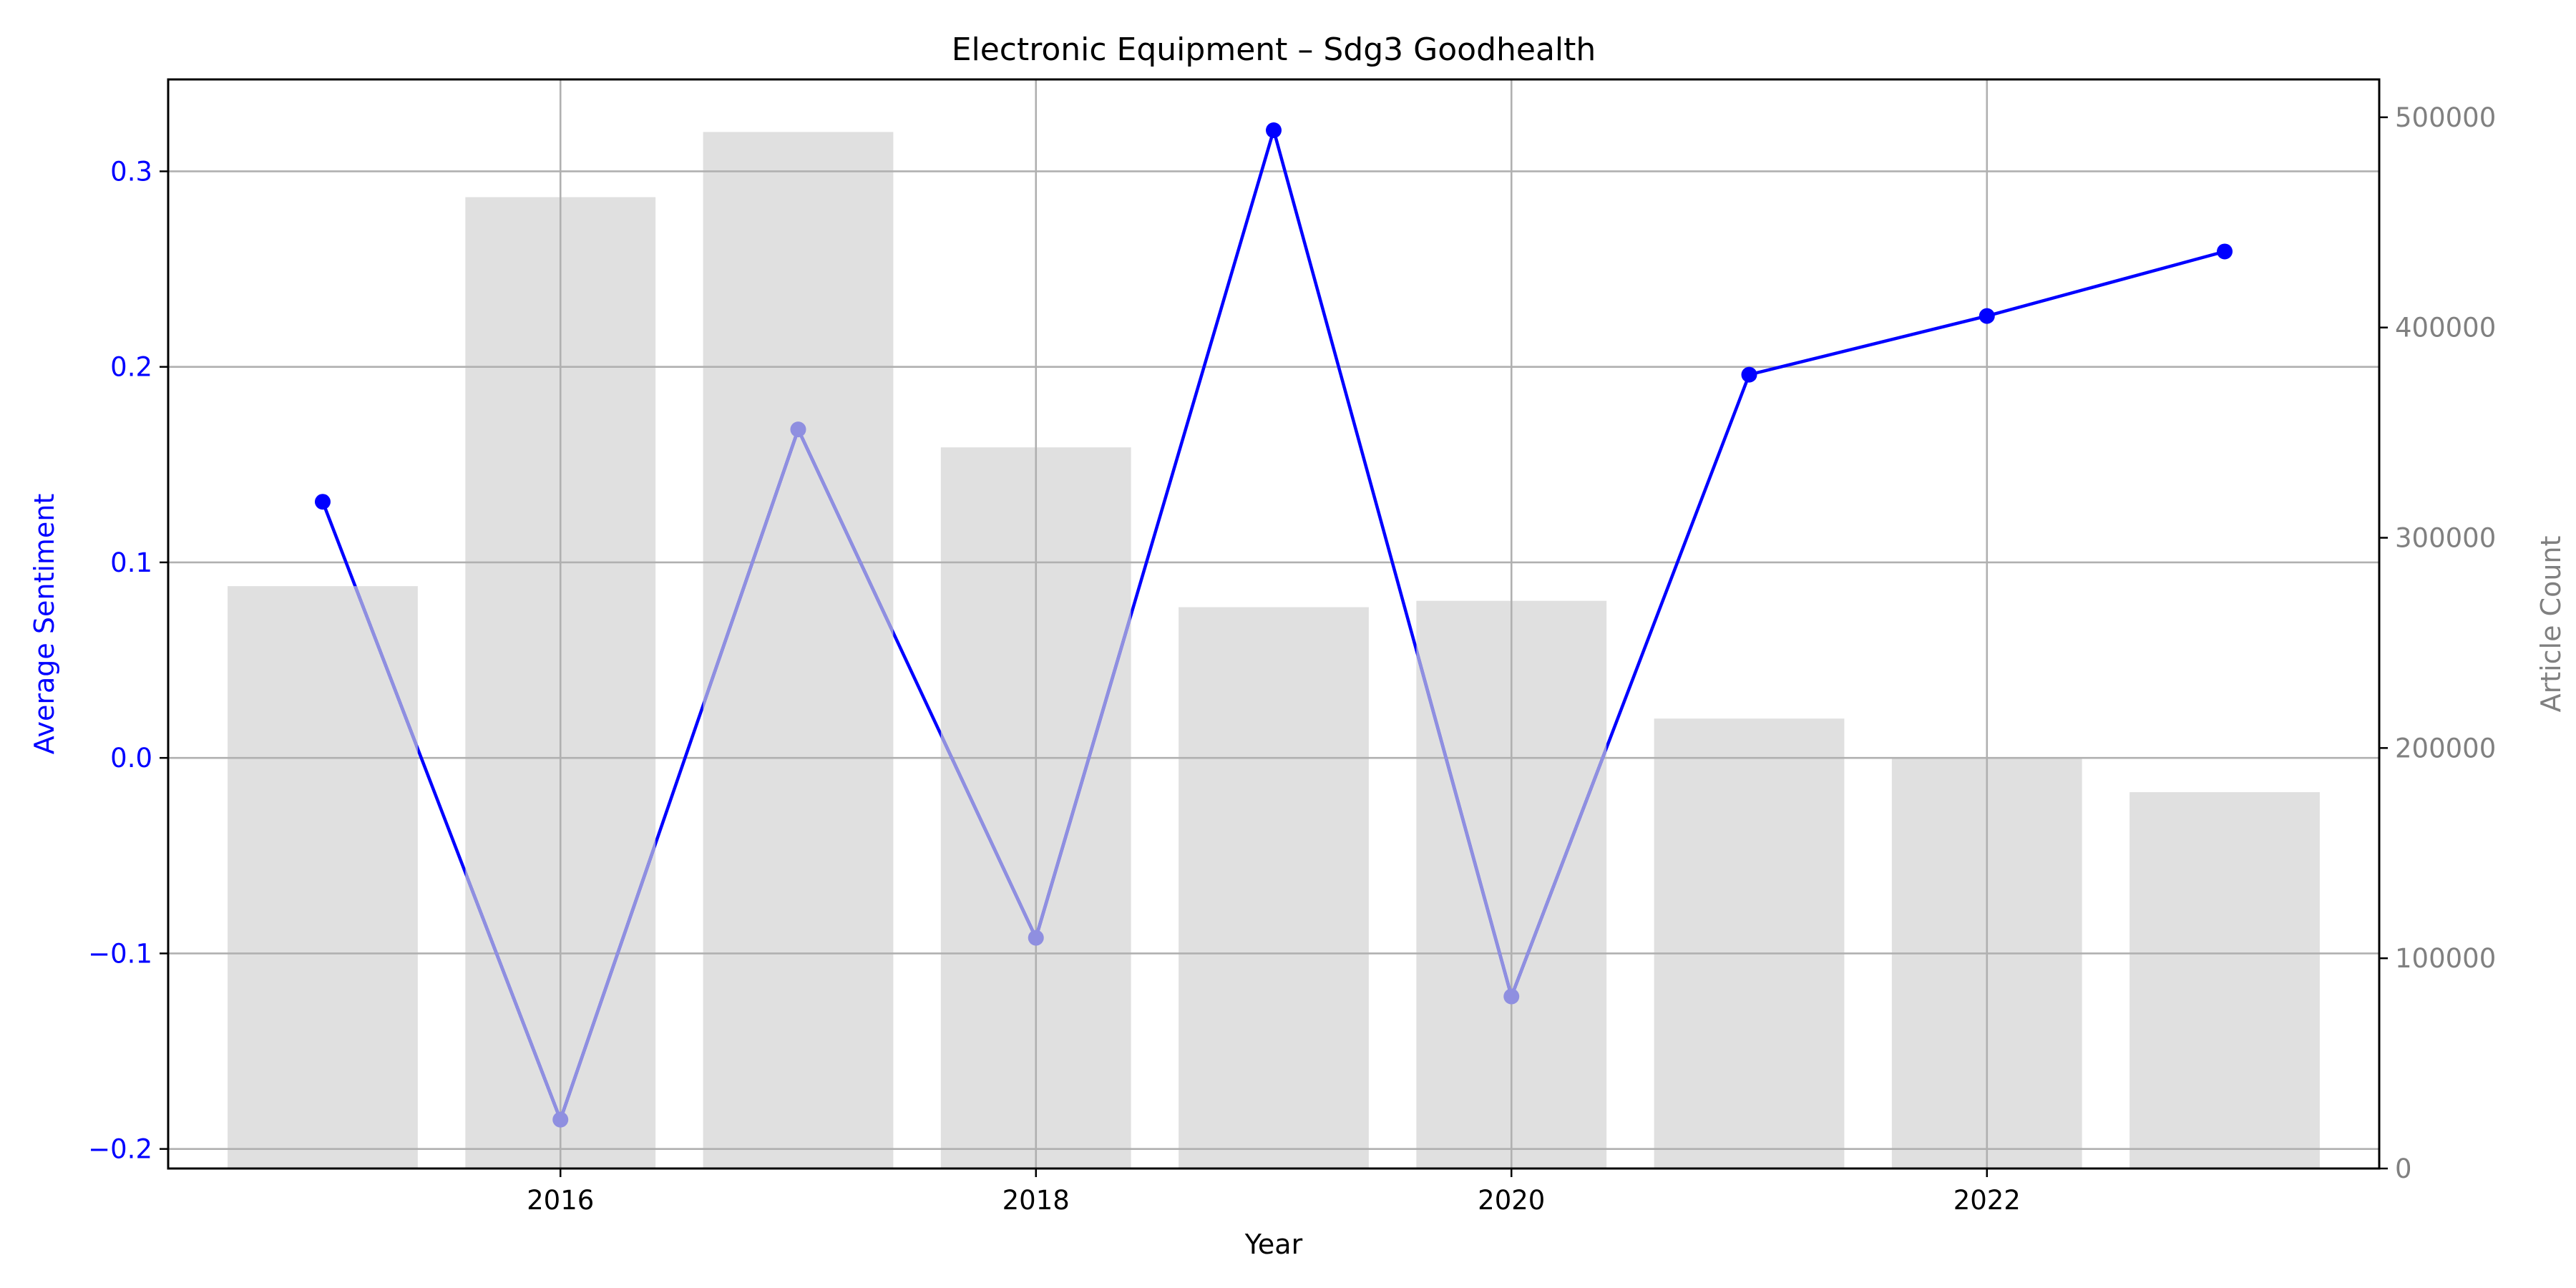  What do you see at coordinates (2445, 117) in the screenshot?
I see `y-right-tick-label: 500000` at bounding box center [2445, 117].